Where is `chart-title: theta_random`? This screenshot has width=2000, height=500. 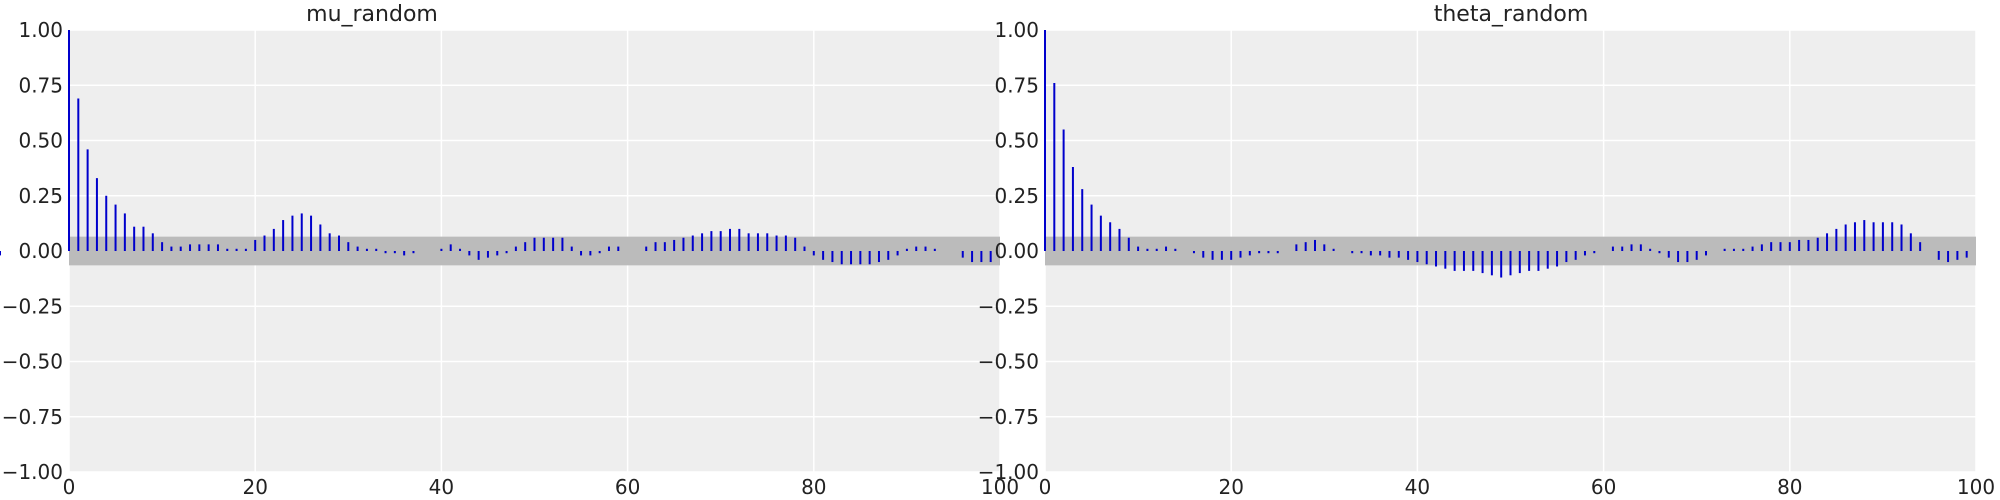 chart-title: theta_random is located at coordinates (1511, 14).